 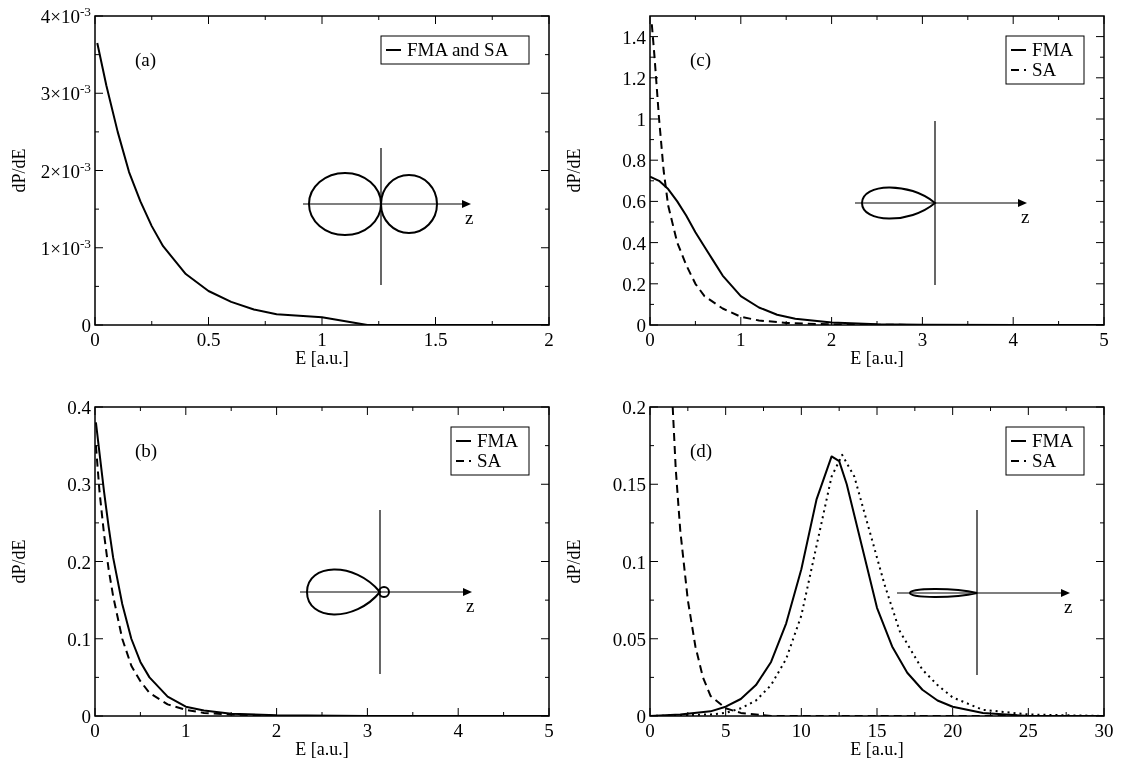 I want to click on annotation: (c), so click(x=701, y=60).